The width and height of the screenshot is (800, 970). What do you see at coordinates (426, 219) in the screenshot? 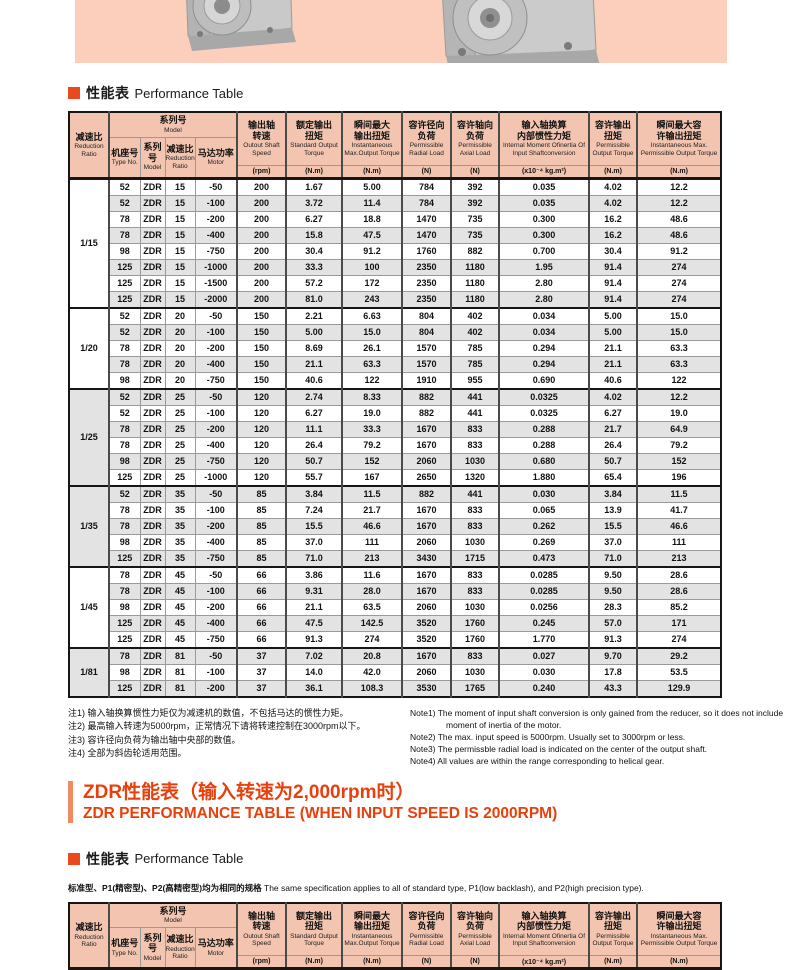
I see `cell: 1470` at bounding box center [426, 219].